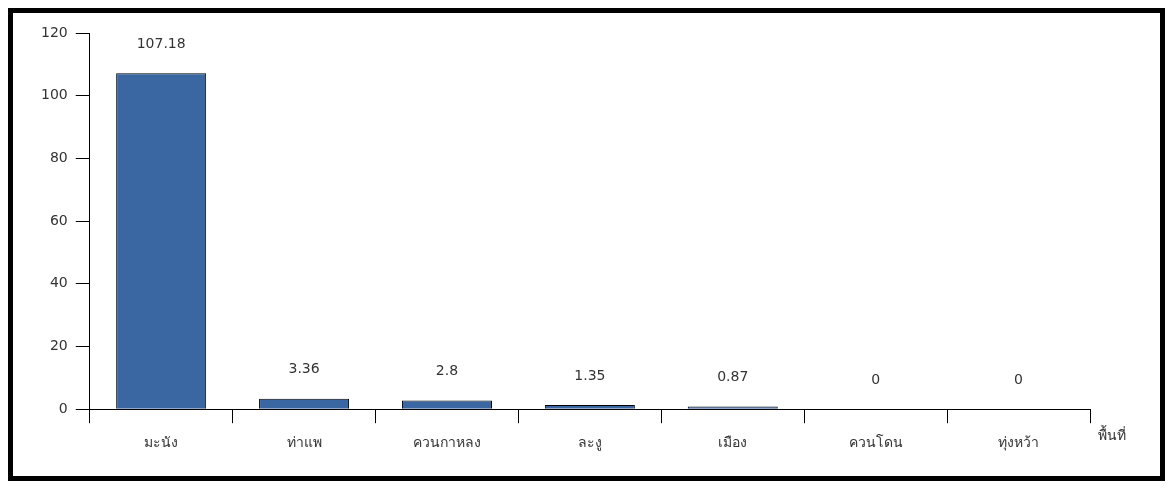 This screenshot has height=489, width=1173. I want to click on y-tick-label: 40, so click(58, 282).